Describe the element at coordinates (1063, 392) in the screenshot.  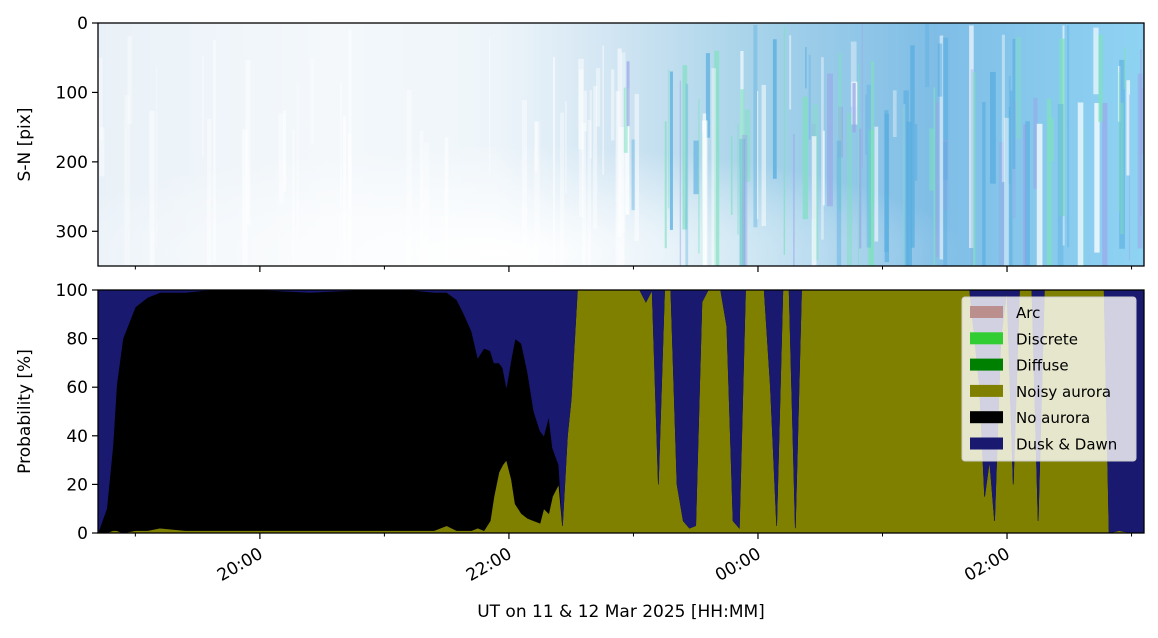
I see `legend-label-noisy-aurora: Noisy aurora` at that location.